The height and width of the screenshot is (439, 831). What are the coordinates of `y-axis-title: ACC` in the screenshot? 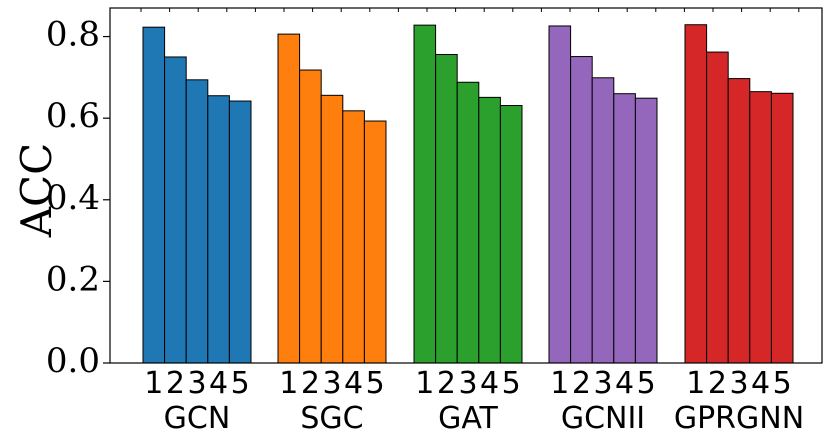 It's located at (36, 191).